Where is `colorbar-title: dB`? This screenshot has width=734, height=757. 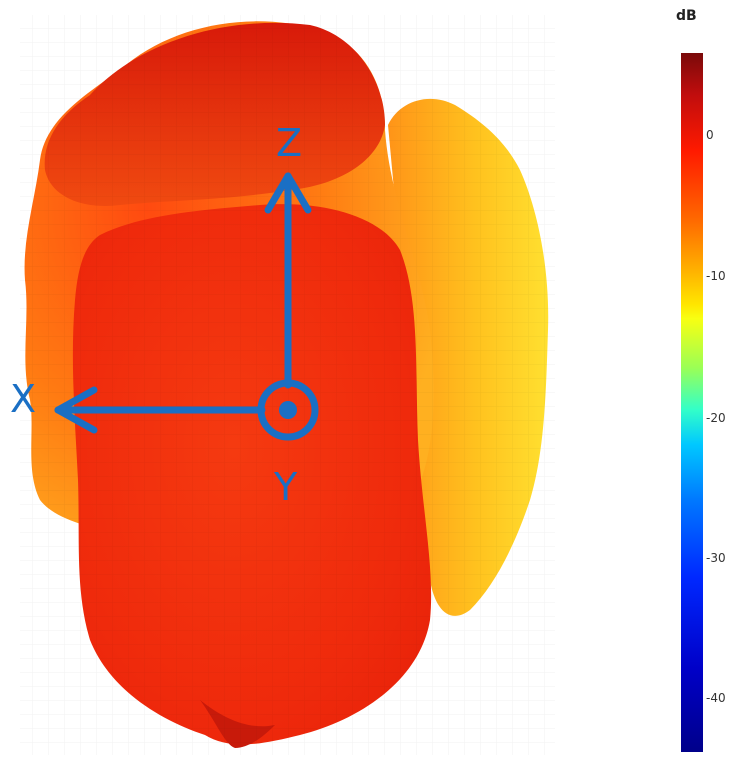 colorbar-title: dB is located at coordinates (686, 16).